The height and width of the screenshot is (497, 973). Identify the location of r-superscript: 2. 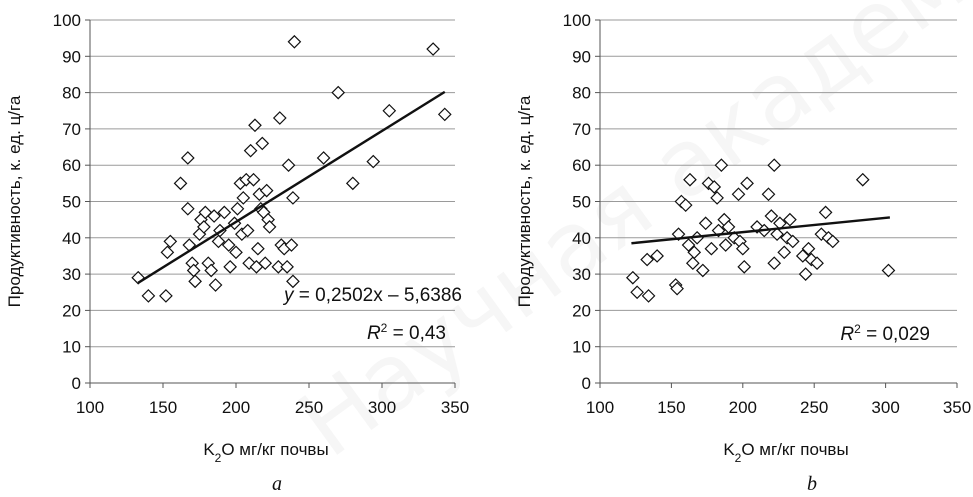
(857, 329).